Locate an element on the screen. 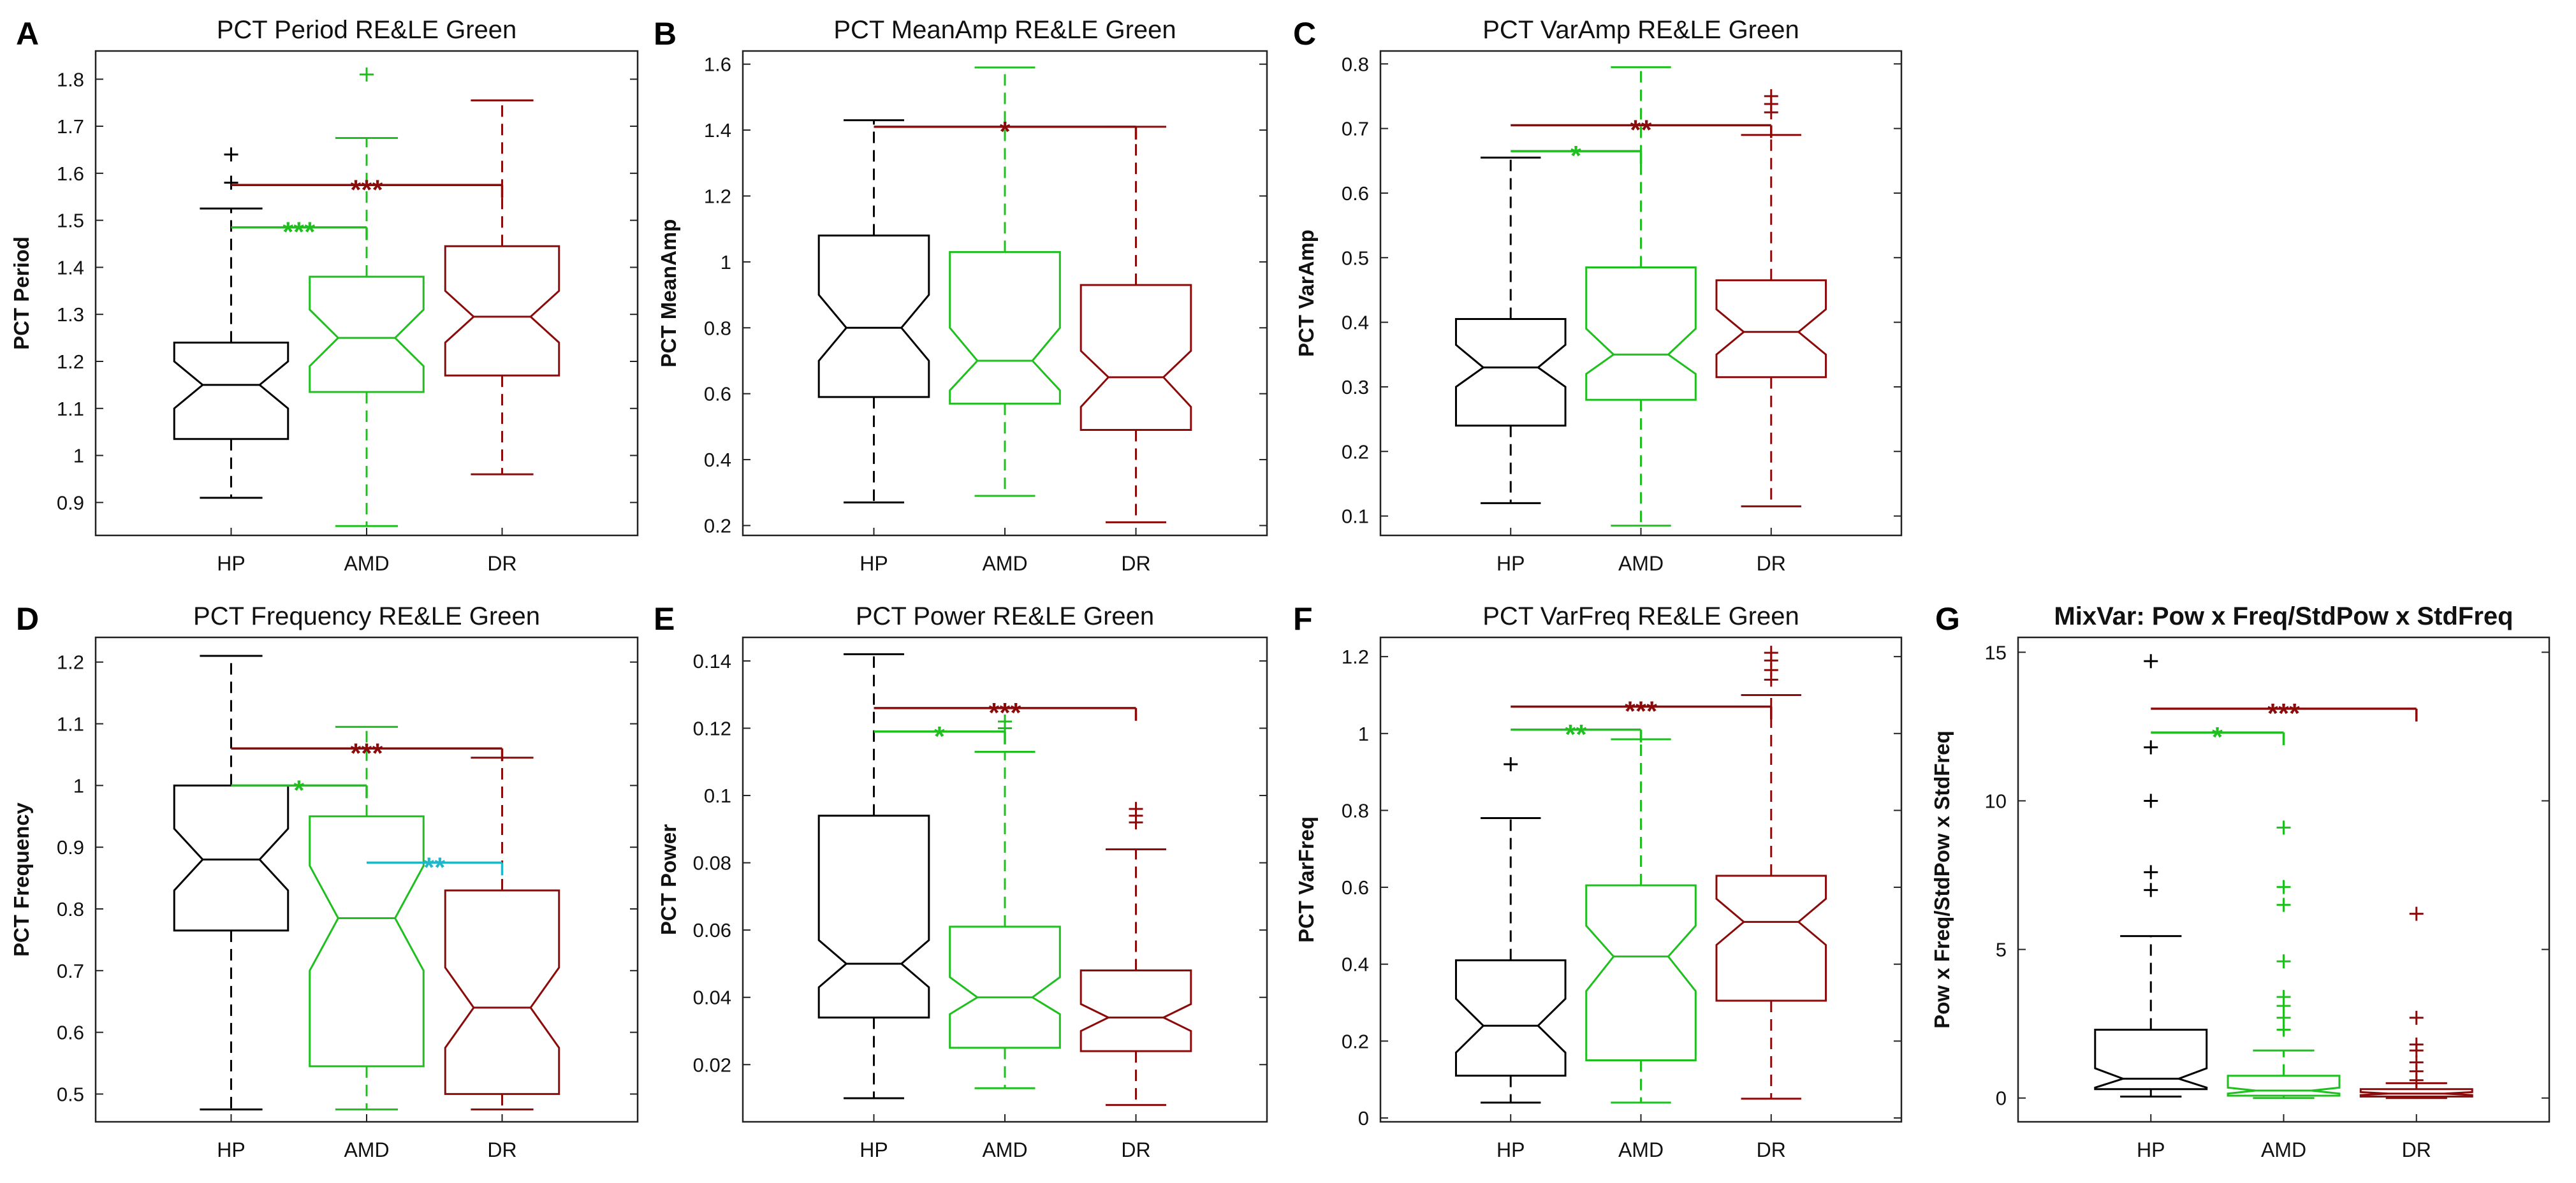 The height and width of the screenshot is (1183, 2576). chart-title: PCT MeanAmp RE&LE Green is located at coordinates (1004, 30).